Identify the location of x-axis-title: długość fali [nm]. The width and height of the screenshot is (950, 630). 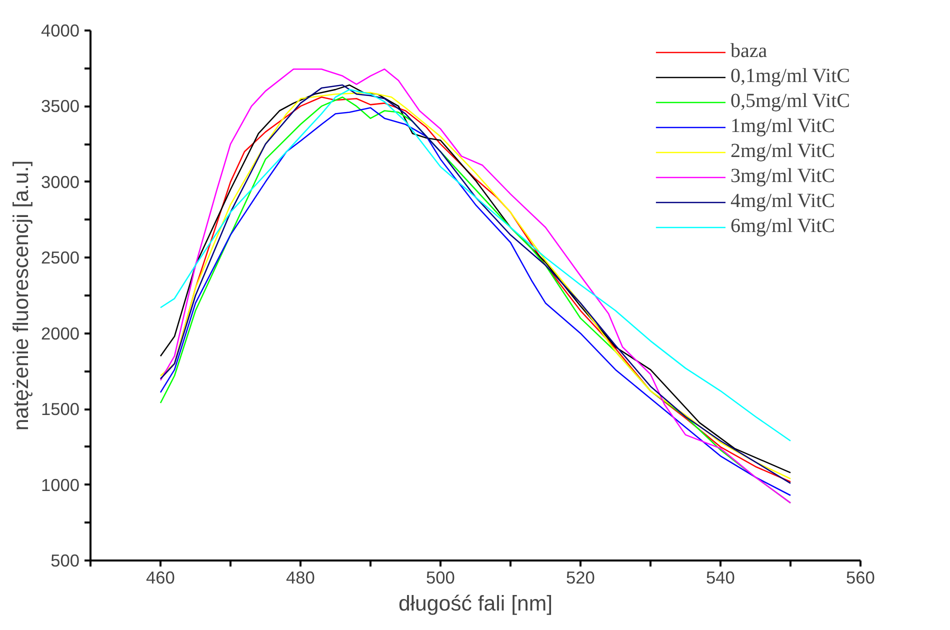
(475, 604).